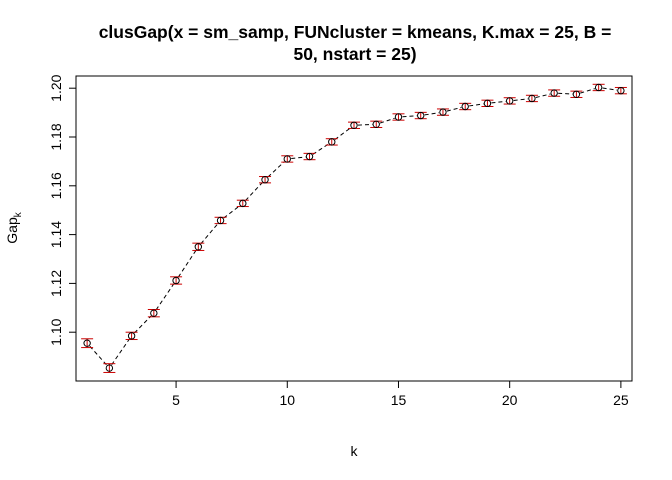 Image resolution: width=672 pixels, height=480 pixels. I want to click on x-tick-label: 15, so click(399, 400).